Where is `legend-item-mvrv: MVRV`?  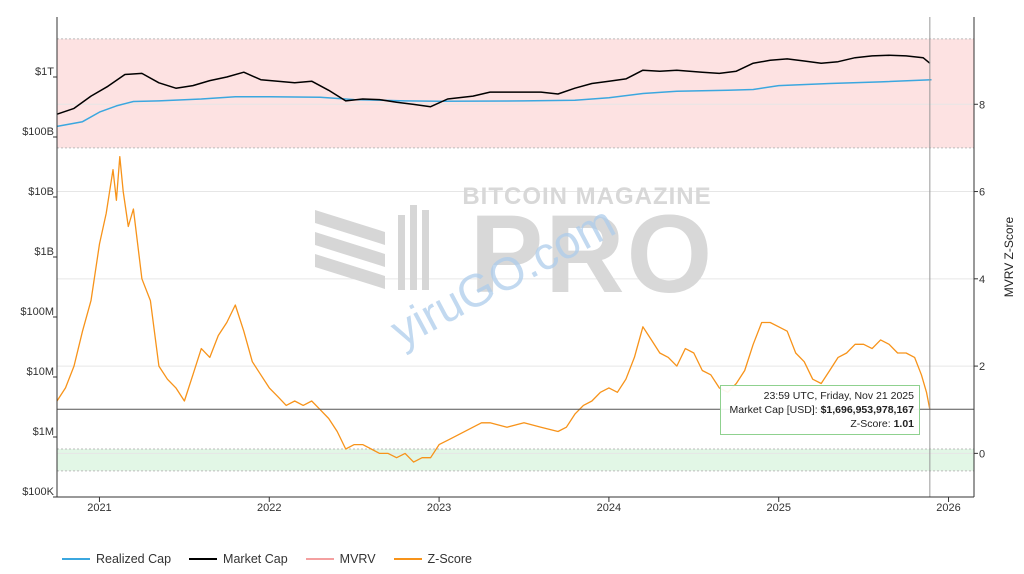 legend-item-mvrv: MVRV is located at coordinates (340, 559).